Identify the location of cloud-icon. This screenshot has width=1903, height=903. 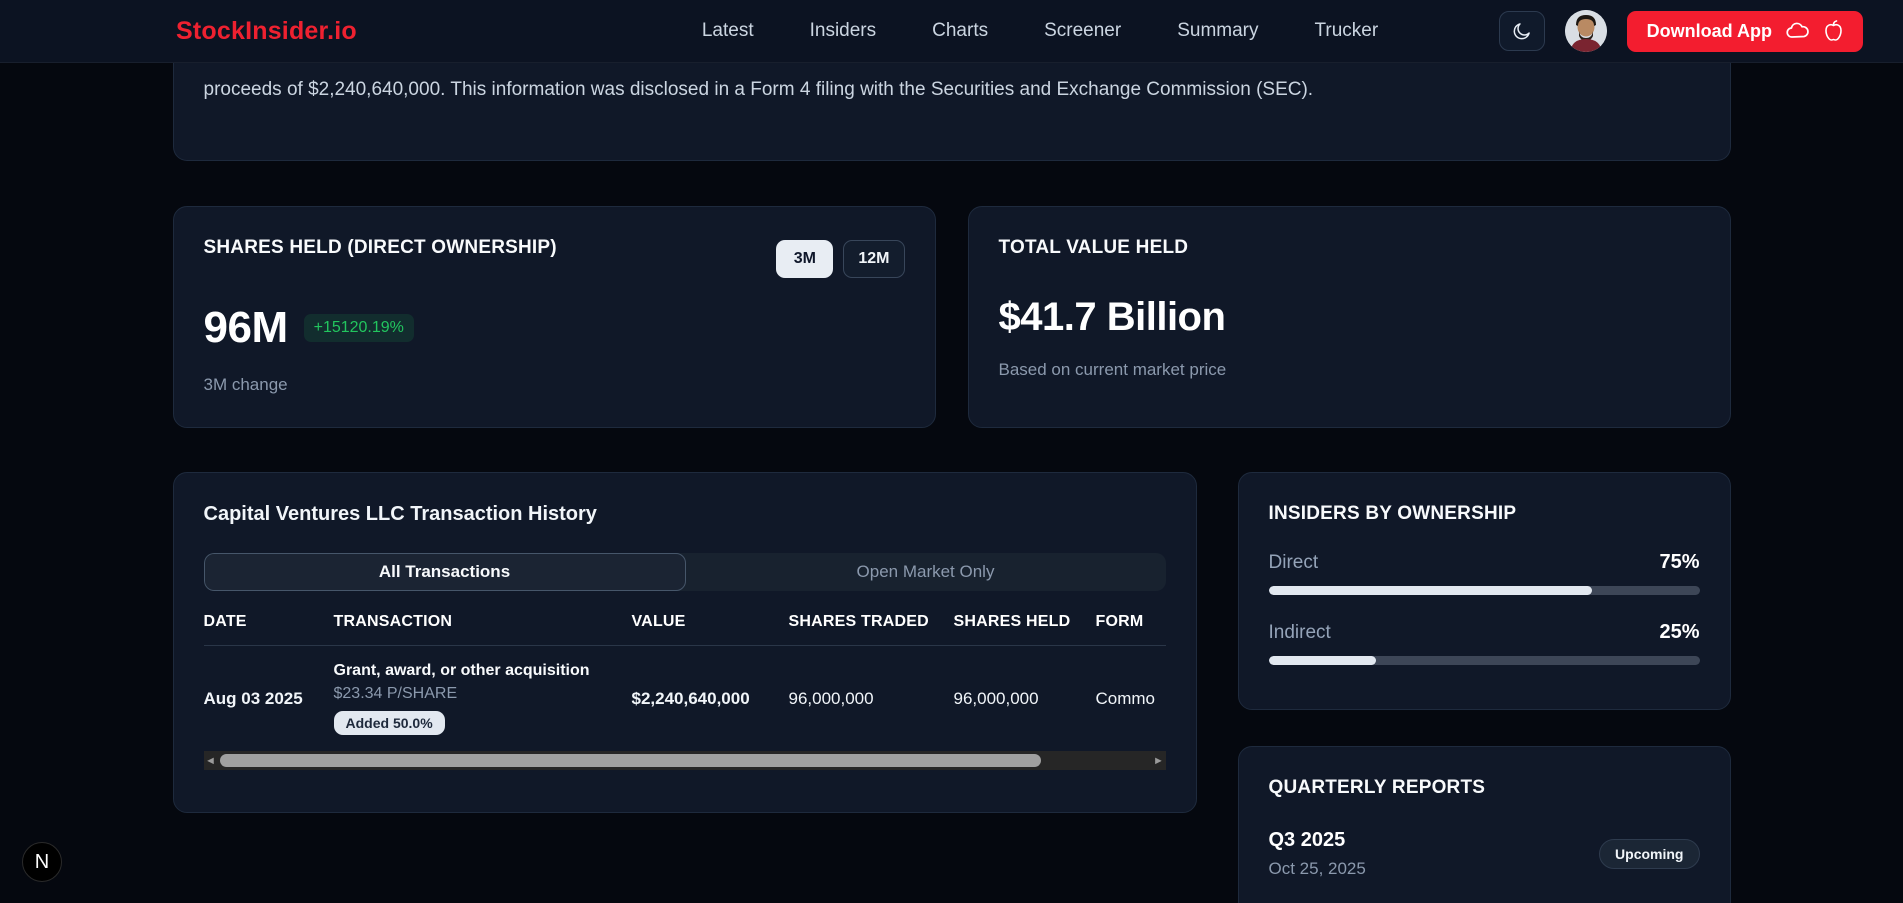
(1798, 31).